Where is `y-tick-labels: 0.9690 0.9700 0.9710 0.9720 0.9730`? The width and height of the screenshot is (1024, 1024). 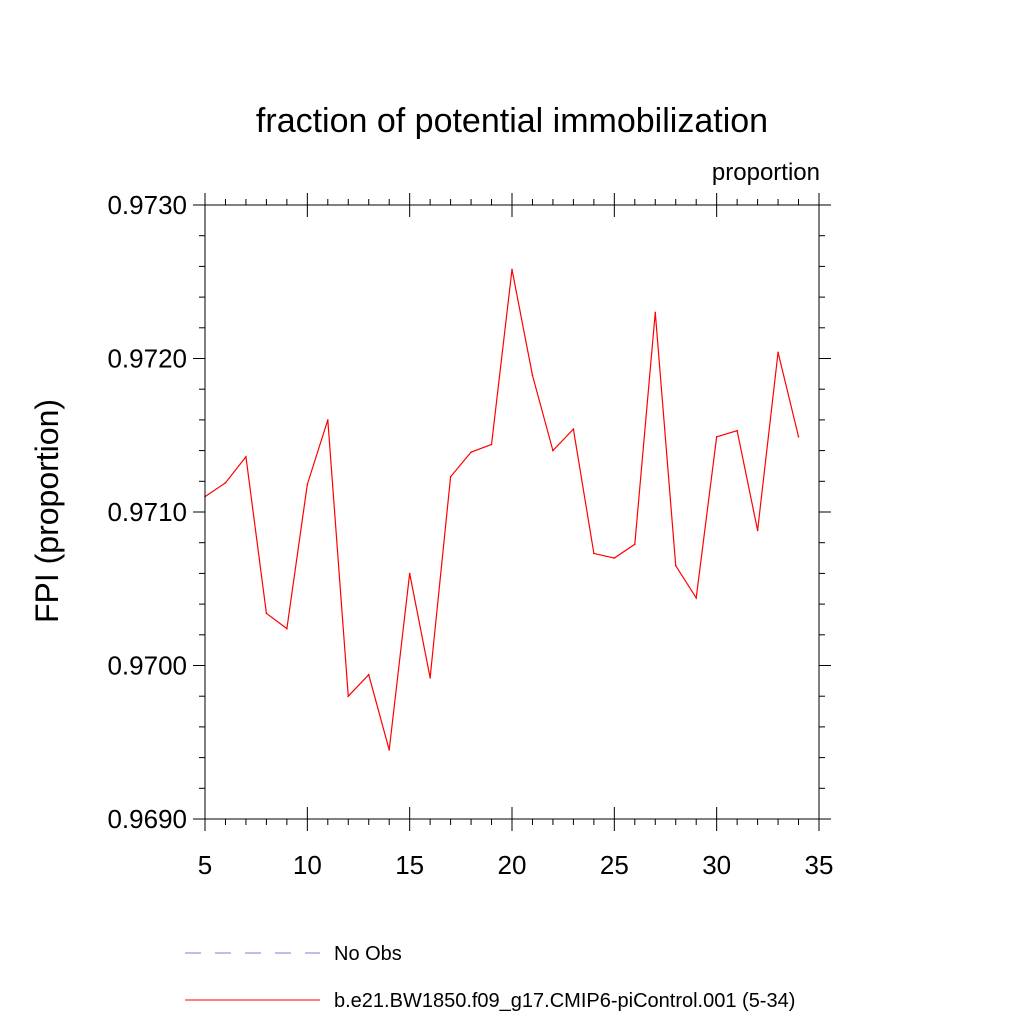 y-tick-labels: 0.9690 0.9700 0.9710 0.9720 0.9730 is located at coordinates (147, 512).